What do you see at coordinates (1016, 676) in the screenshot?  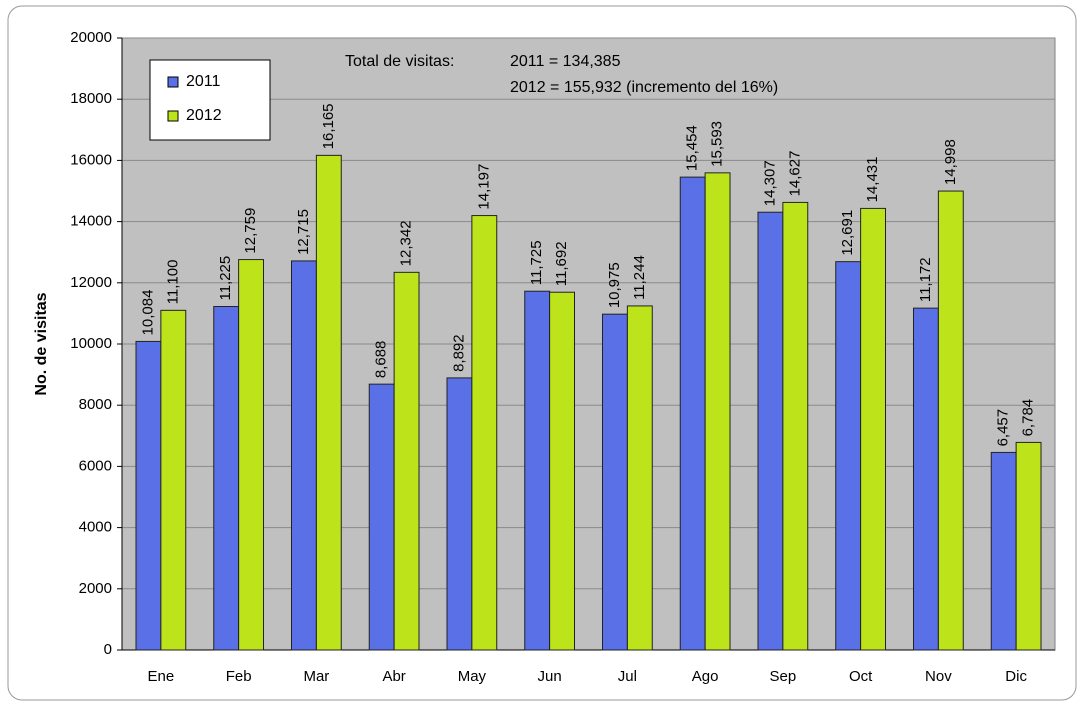 I see `x-tick-label: Dic` at bounding box center [1016, 676].